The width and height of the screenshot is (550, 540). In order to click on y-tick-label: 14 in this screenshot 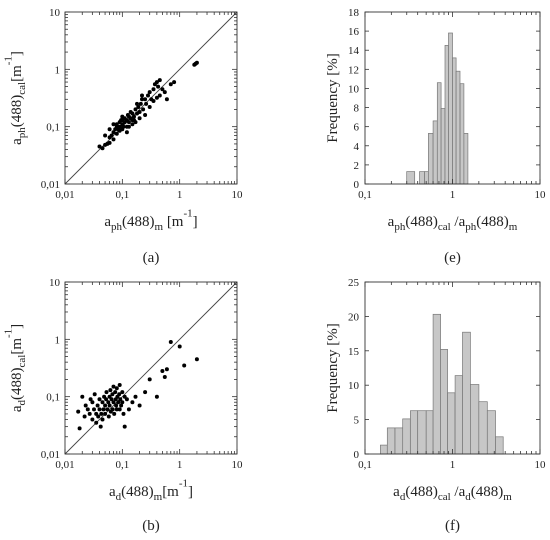, I will do `click(354, 51)`.